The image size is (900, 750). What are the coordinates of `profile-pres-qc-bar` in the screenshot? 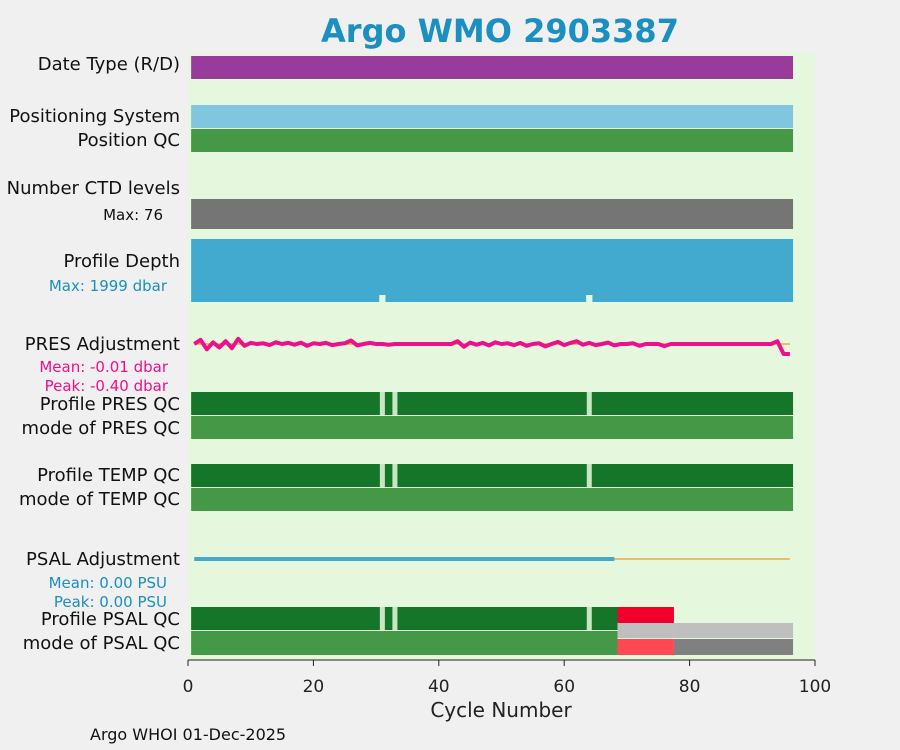 It's located at (492, 403).